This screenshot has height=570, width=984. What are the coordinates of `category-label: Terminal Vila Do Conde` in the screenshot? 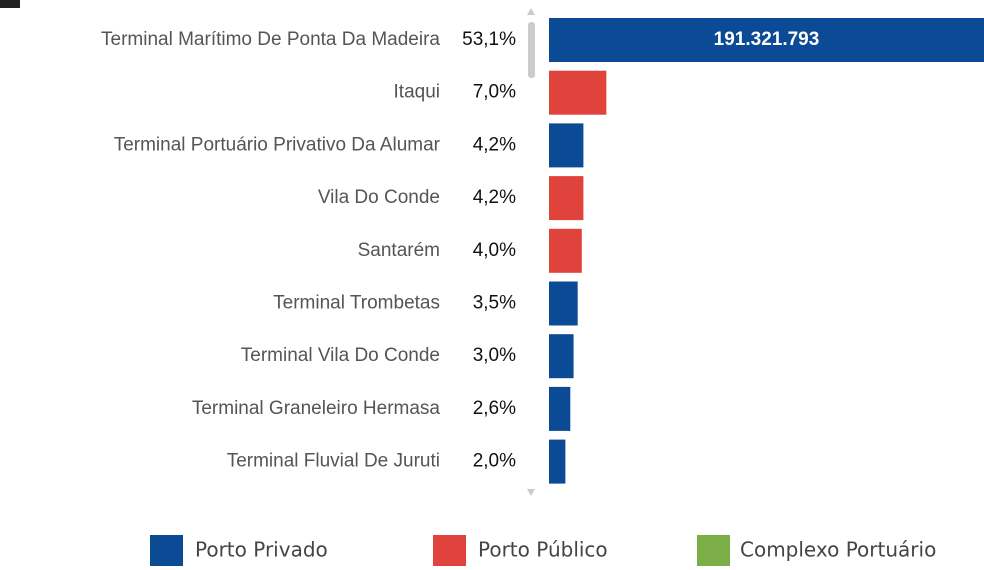 It's located at (340, 355).